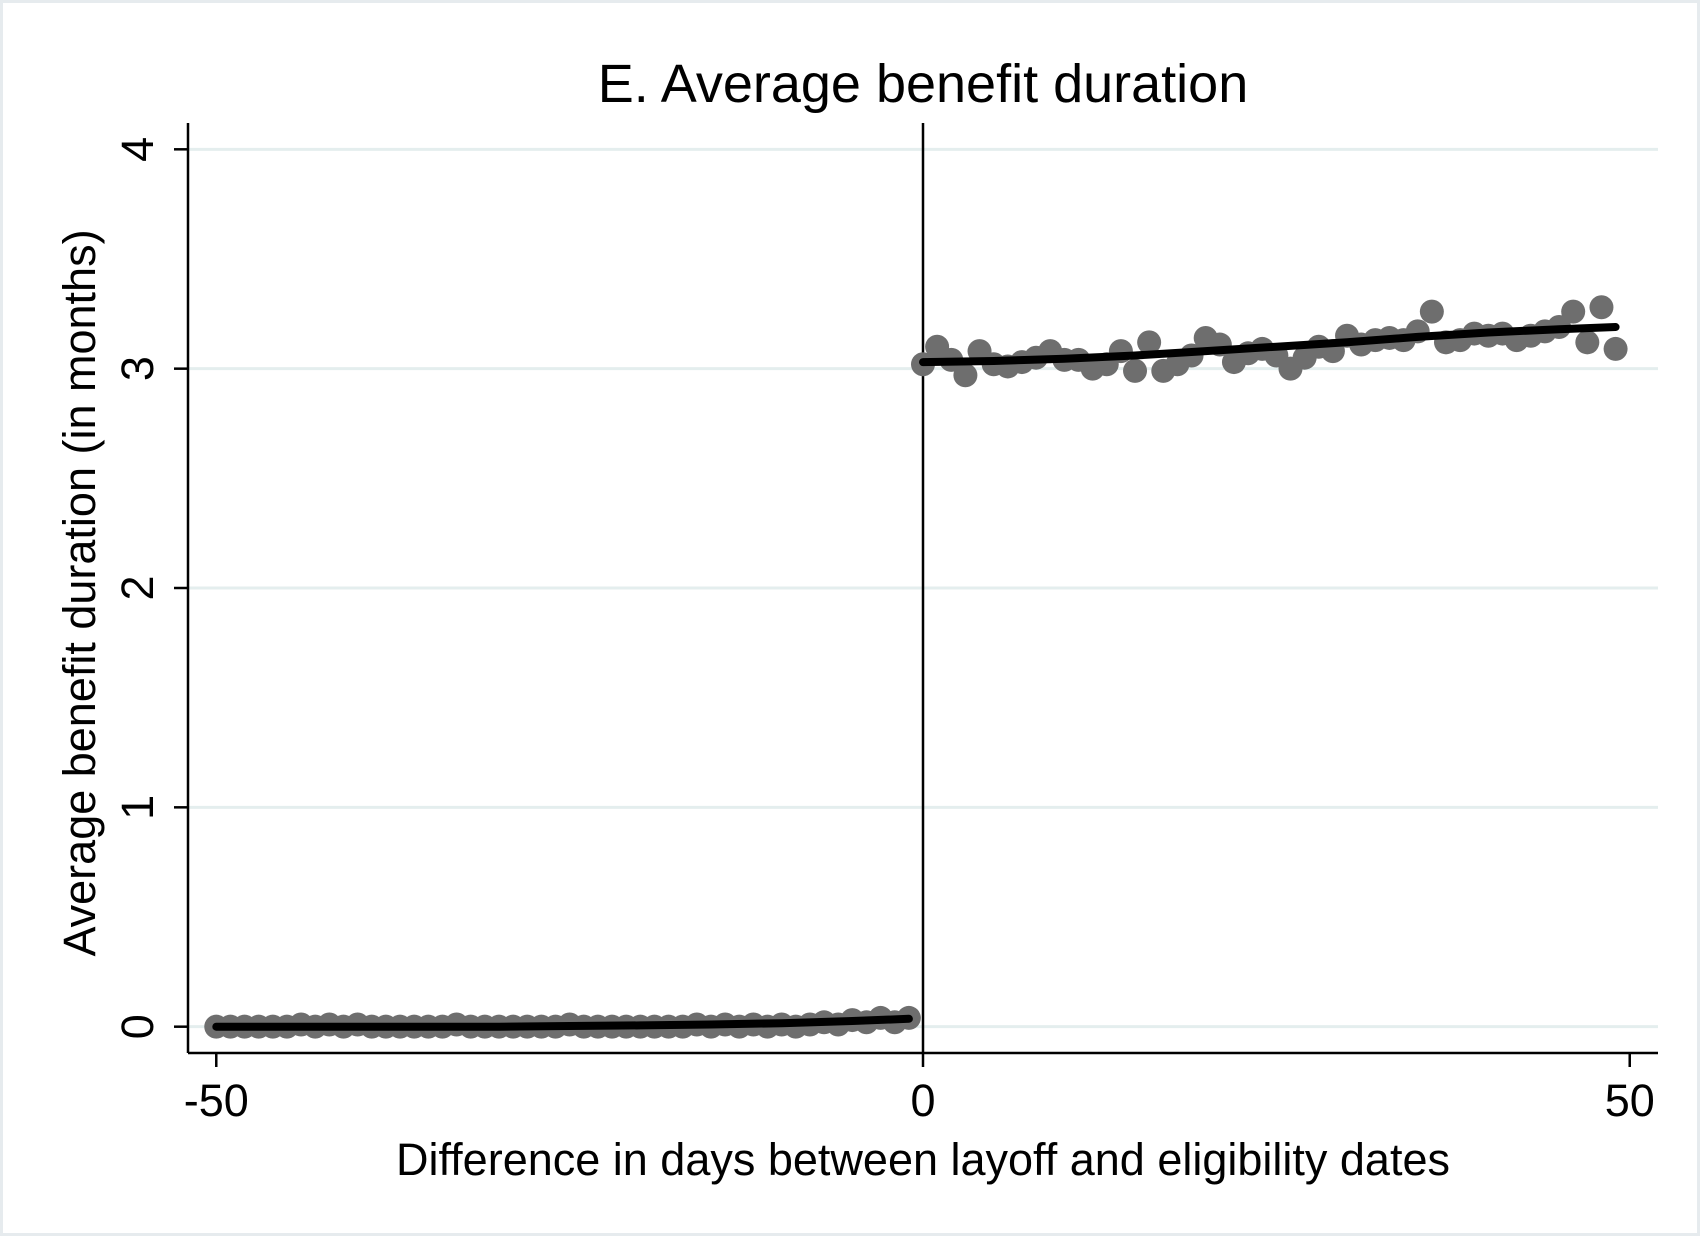 The height and width of the screenshot is (1239, 1700). What do you see at coordinates (79, 592) in the screenshot?
I see `y-axis-label: Average benefit duration (in months)` at bounding box center [79, 592].